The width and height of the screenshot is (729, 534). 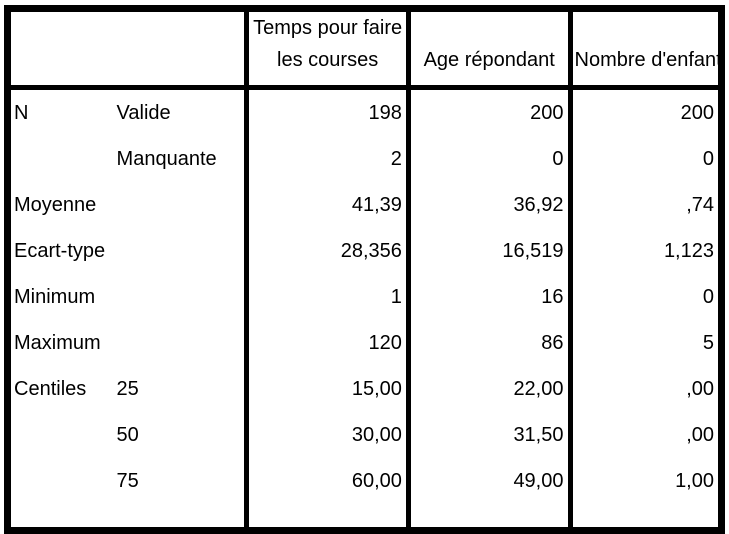 I want to click on column-header-nombre-enfant: Nombre d'enfant, so click(x=644, y=48).